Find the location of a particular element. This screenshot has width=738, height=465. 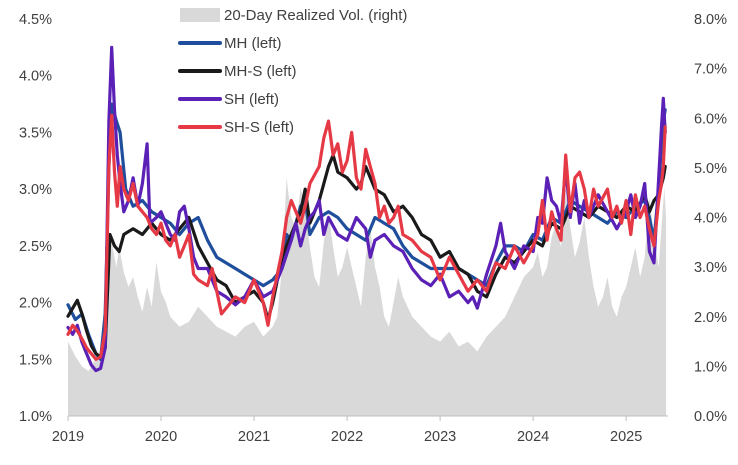

legend-entry-mh-s-left: MH-S (left) is located at coordinates (237, 71).